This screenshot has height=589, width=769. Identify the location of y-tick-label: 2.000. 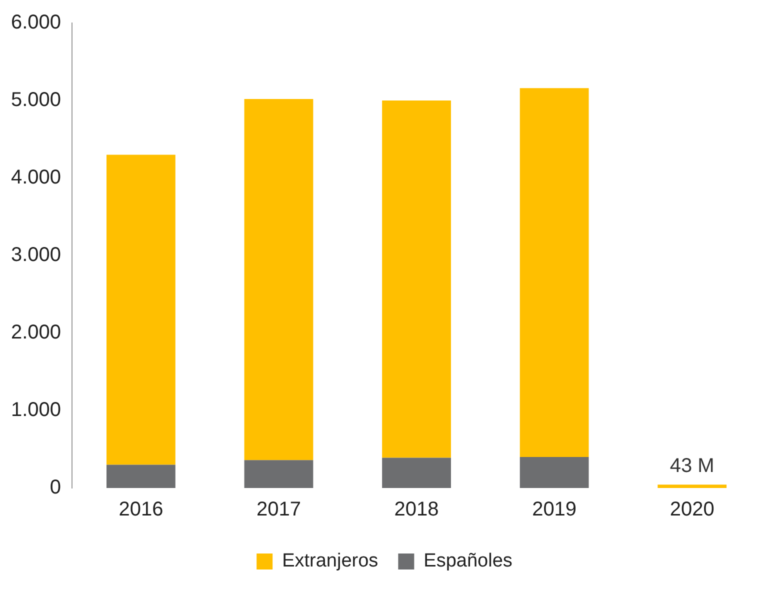
(36, 333).